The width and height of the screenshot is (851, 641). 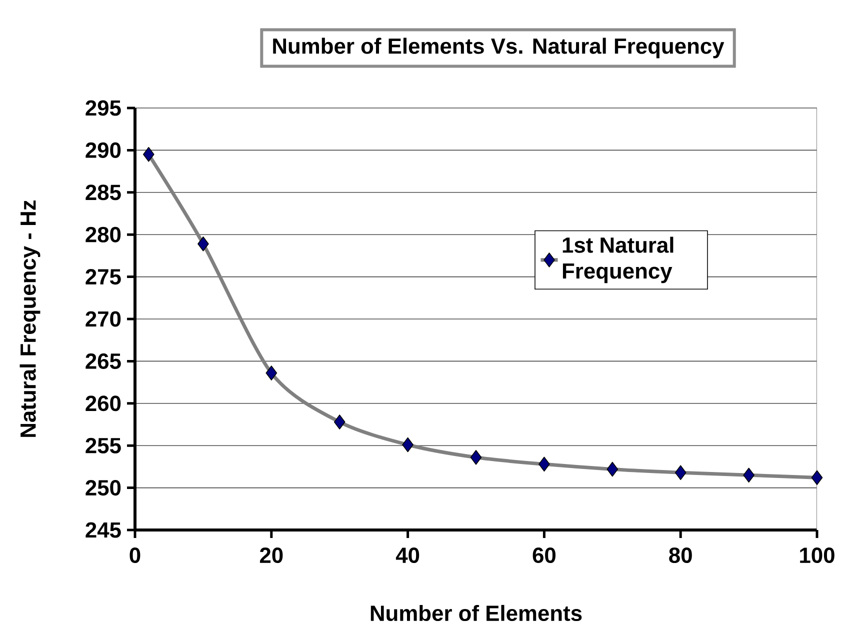 I want to click on chart-title: Number of Elements Vs. Natural Frequency, so click(x=498, y=48).